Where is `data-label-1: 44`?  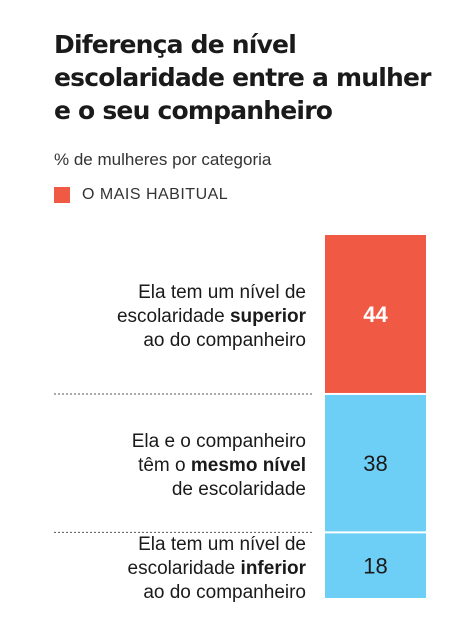
data-label-1: 44 is located at coordinates (375, 314).